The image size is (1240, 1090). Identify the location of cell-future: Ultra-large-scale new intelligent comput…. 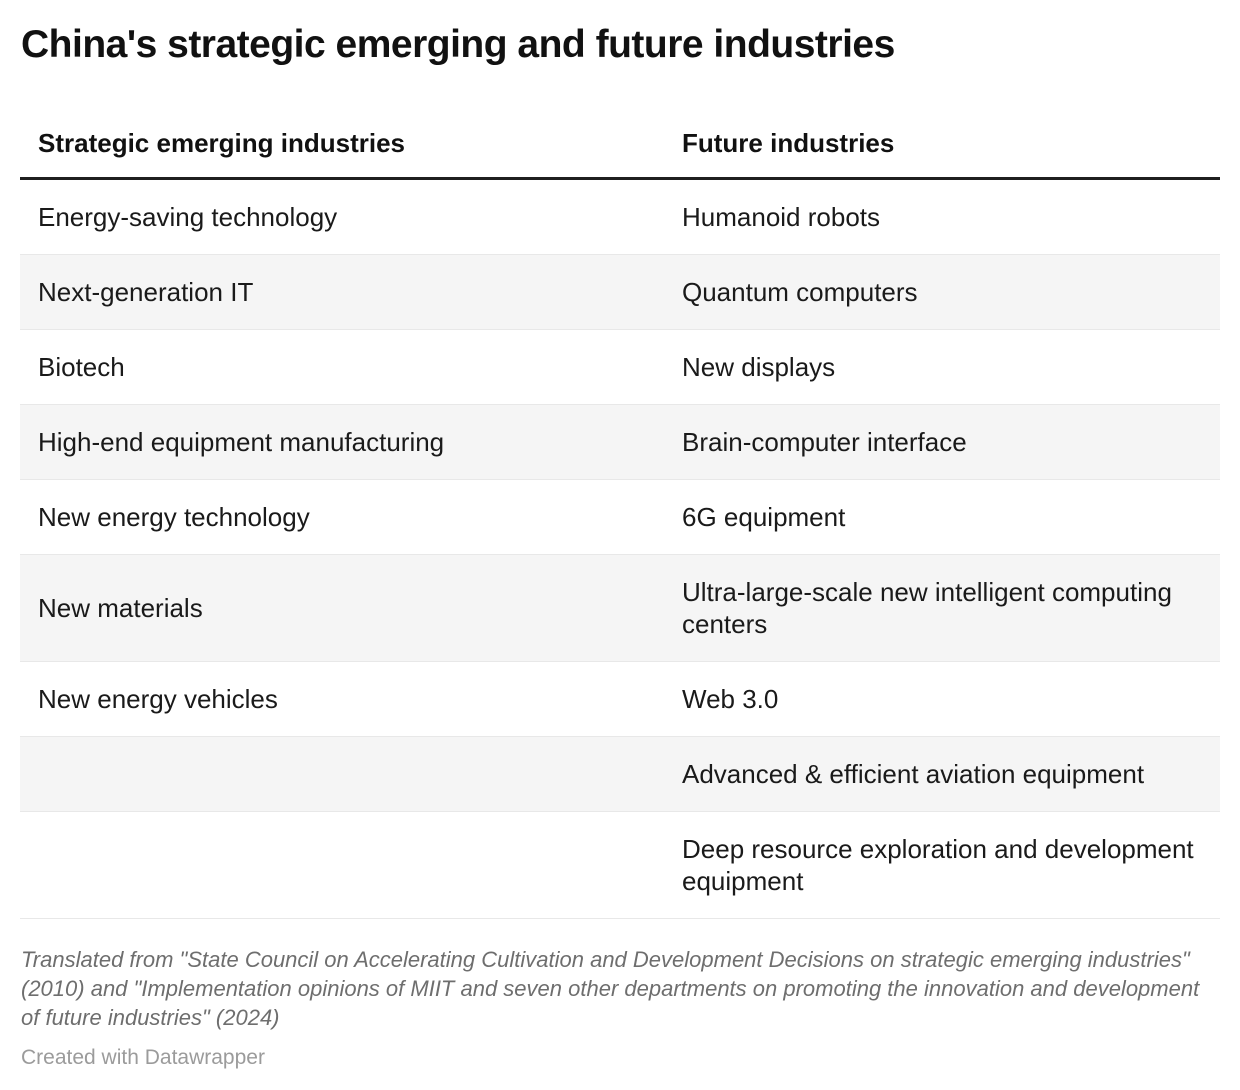
(942, 608).